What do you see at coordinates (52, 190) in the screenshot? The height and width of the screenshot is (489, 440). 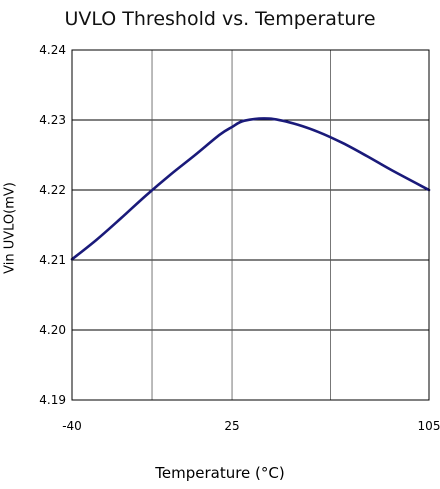 I see `y-tick-label: 4.22` at bounding box center [52, 190].